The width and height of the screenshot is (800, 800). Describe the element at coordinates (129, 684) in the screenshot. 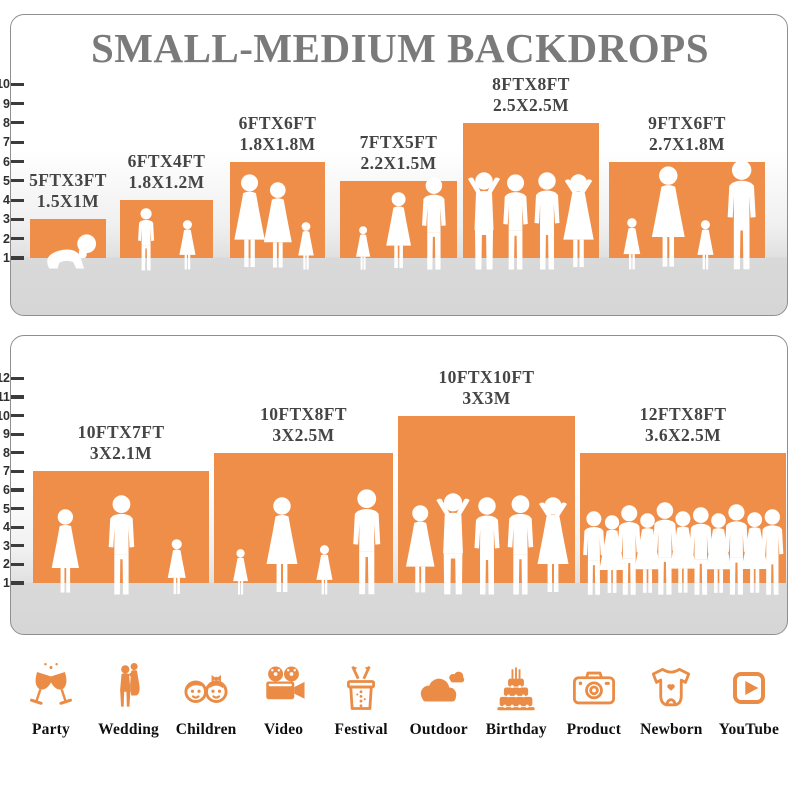

I see `wedding-icon` at that location.